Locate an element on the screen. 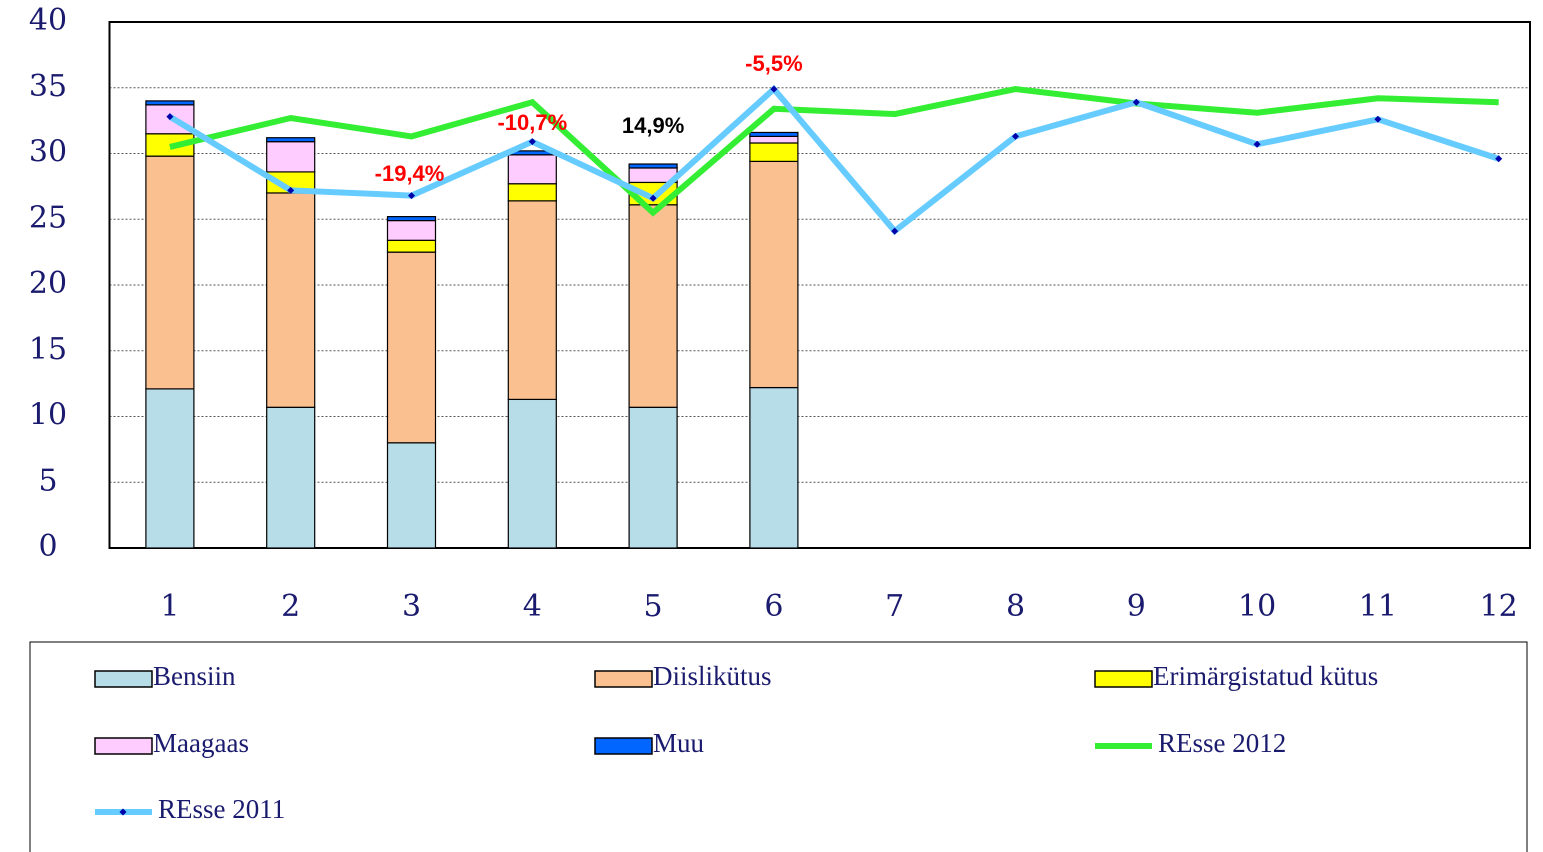  x-tick-label: 9 is located at coordinates (1136, 606).